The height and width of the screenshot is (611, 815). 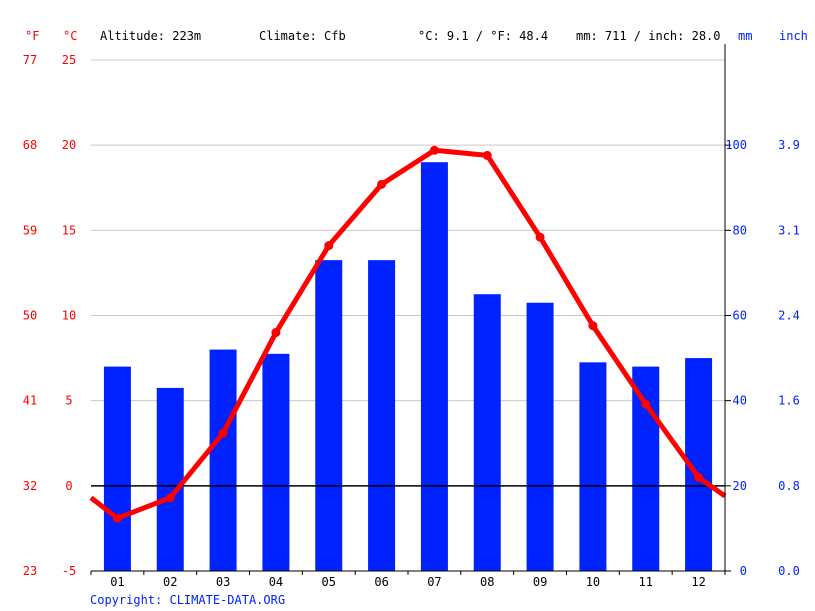 I want to click on tick-label-fahrenheit: 50, so click(x=30, y=316).